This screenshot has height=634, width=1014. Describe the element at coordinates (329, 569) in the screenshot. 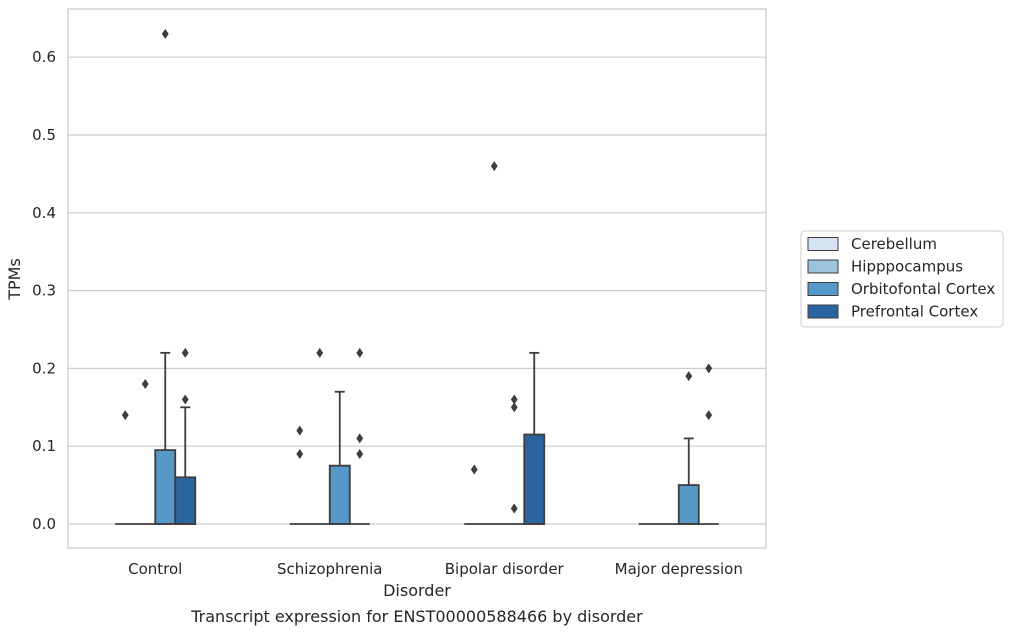

I see `x-tick-label: Schizophrenia` at that location.